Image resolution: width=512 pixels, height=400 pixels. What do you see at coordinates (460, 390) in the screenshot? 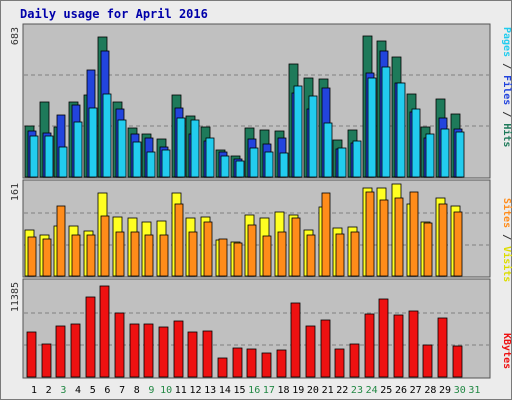
I see `day-label-30: 30` at bounding box center [460, 390].